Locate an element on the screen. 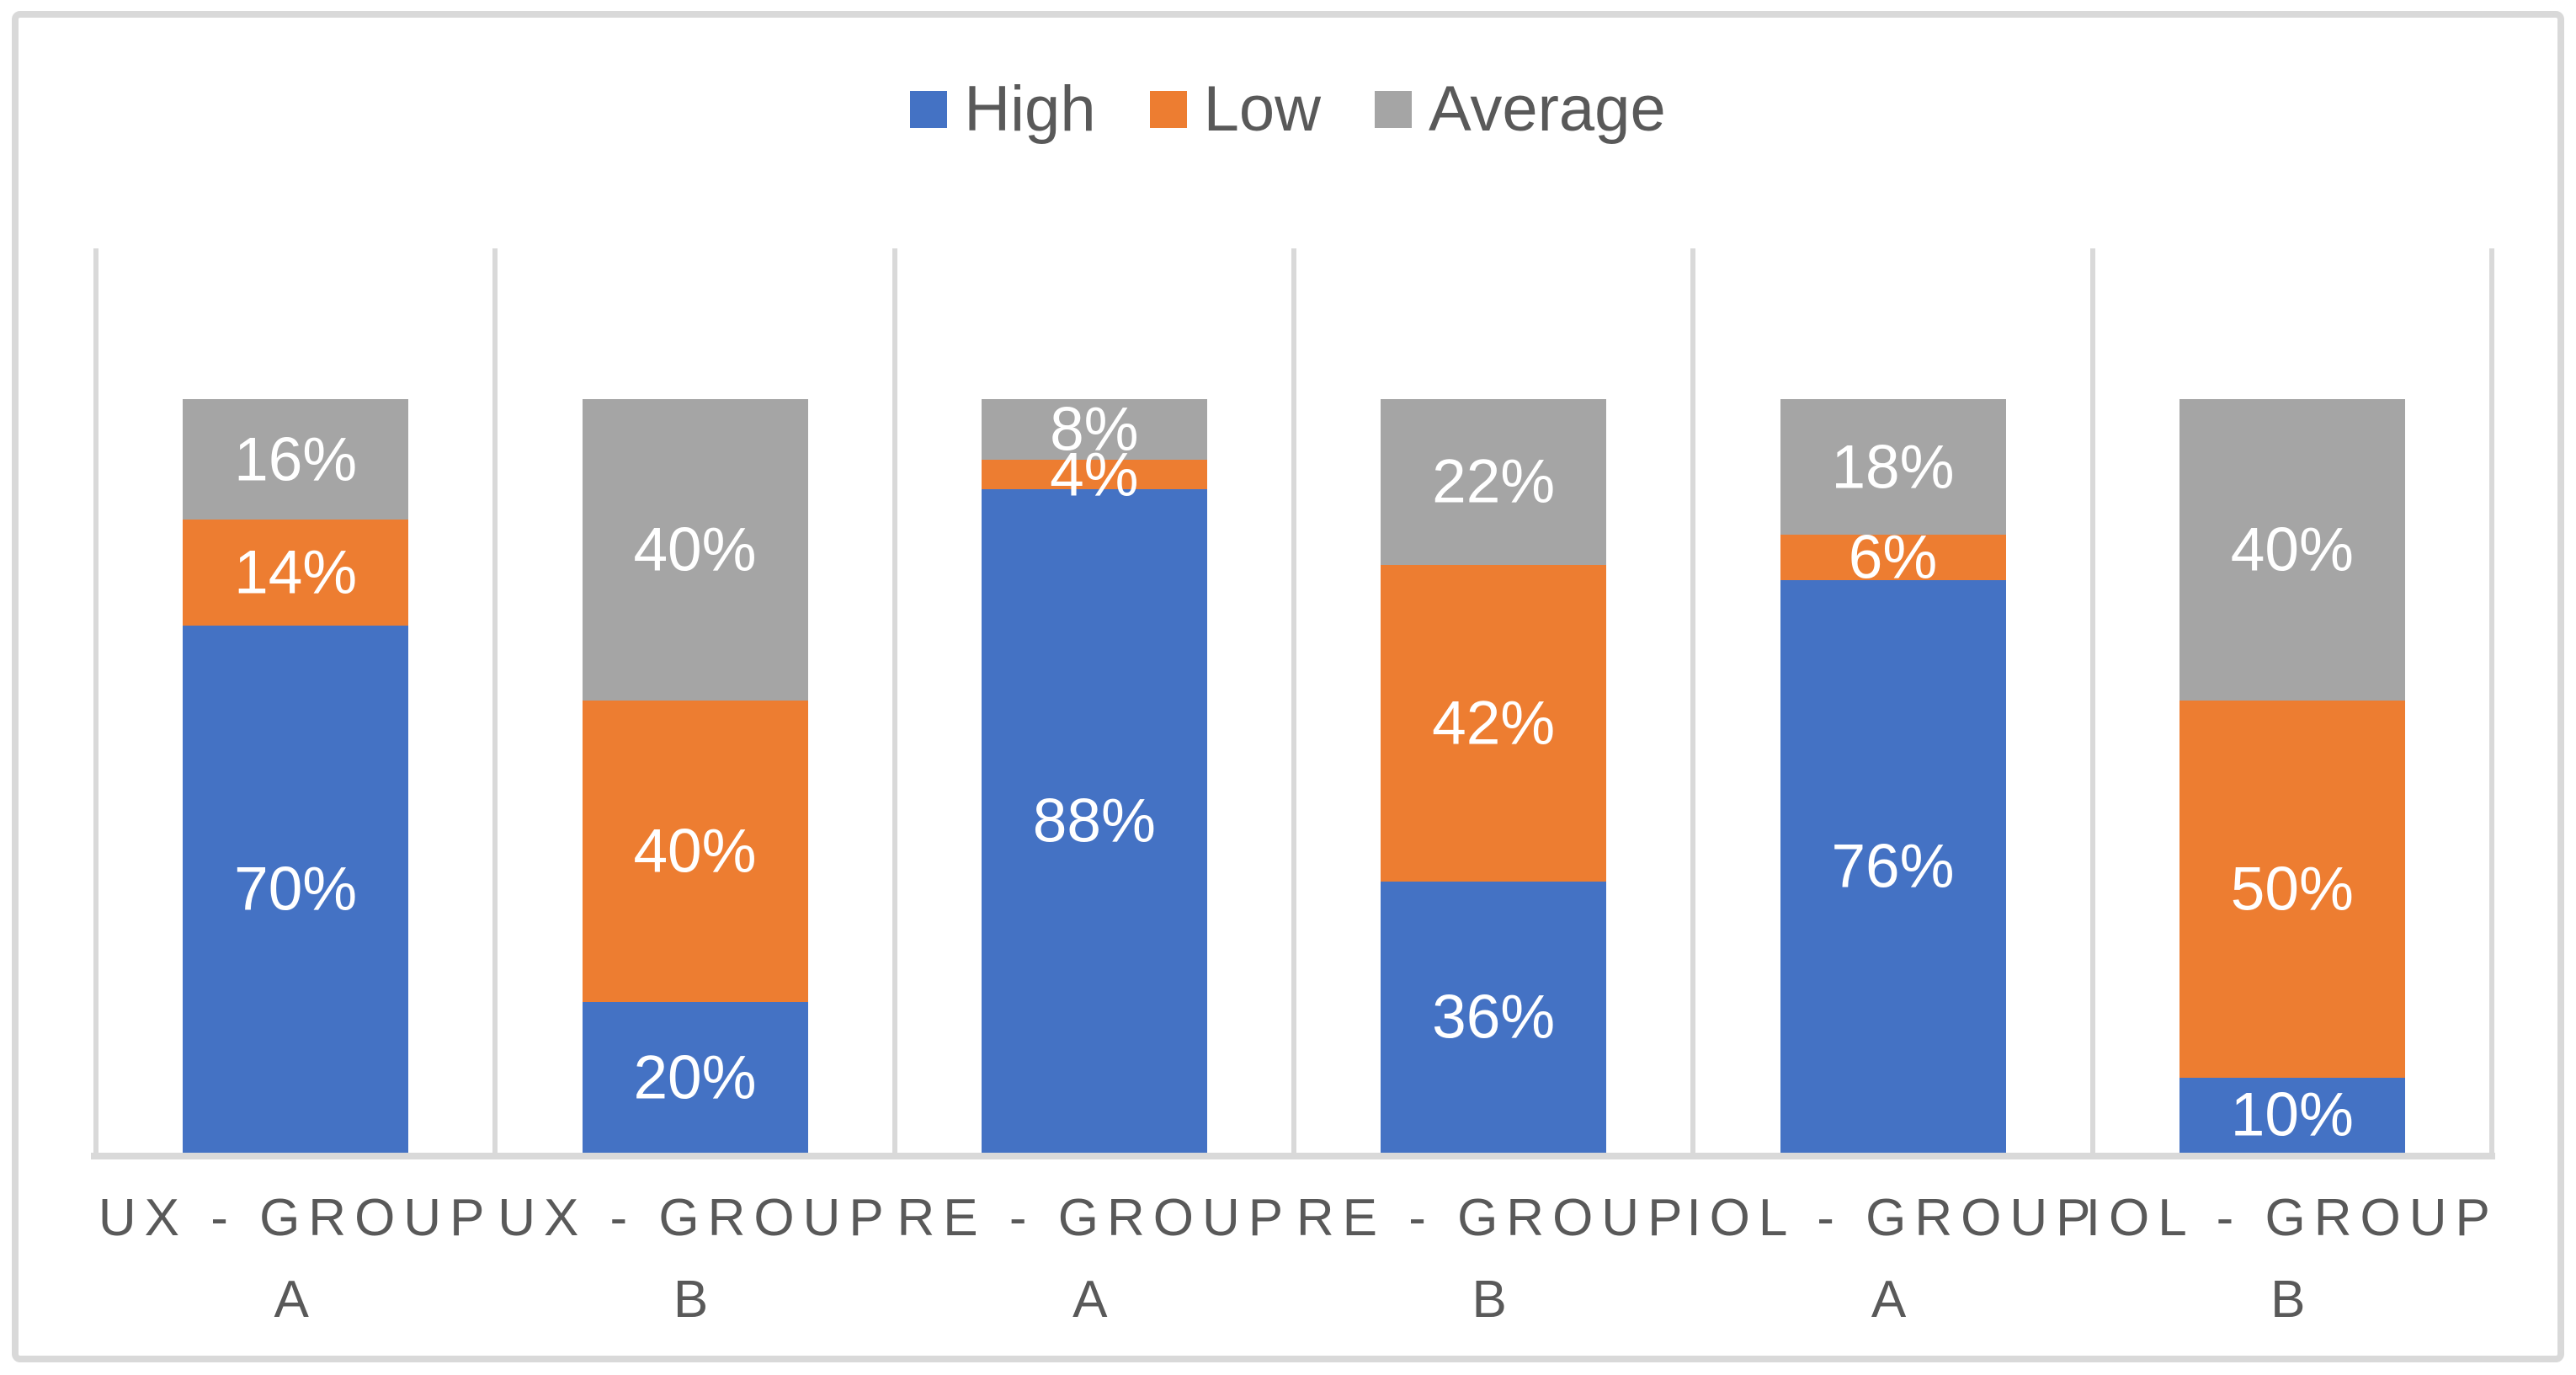 The height and width of the screenshot is (1375, 2576). bar-segment-high: 88% is located at coordinates (1094, 821).